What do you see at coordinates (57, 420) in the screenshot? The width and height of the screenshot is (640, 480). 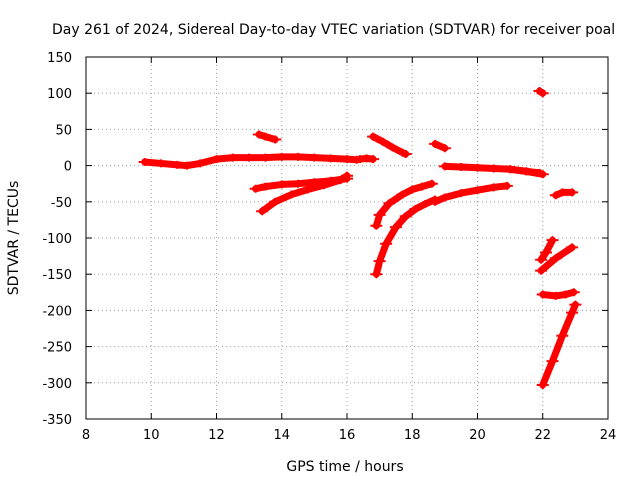 I see `y-tick-label: -350` at bounding box center [57, 420].